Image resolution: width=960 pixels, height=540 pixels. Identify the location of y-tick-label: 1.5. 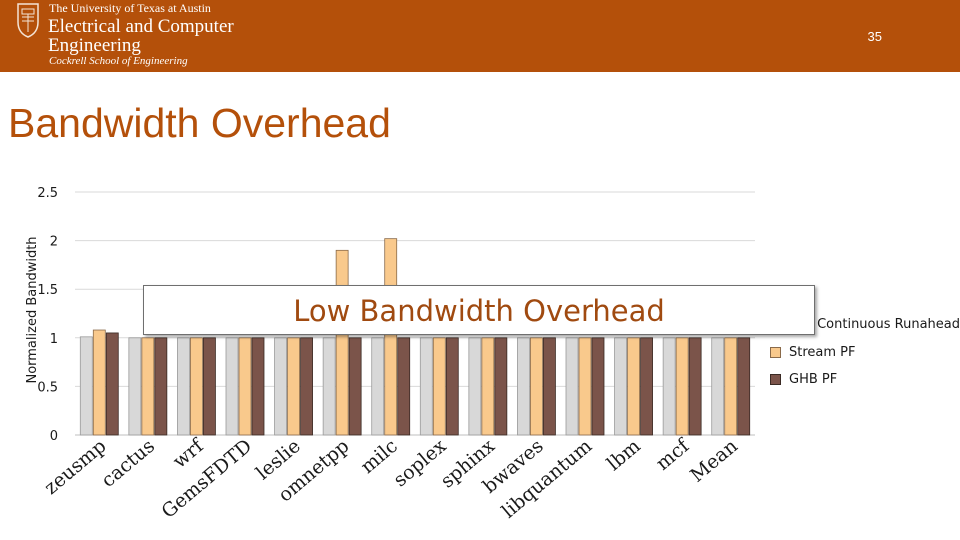
(47, 290).